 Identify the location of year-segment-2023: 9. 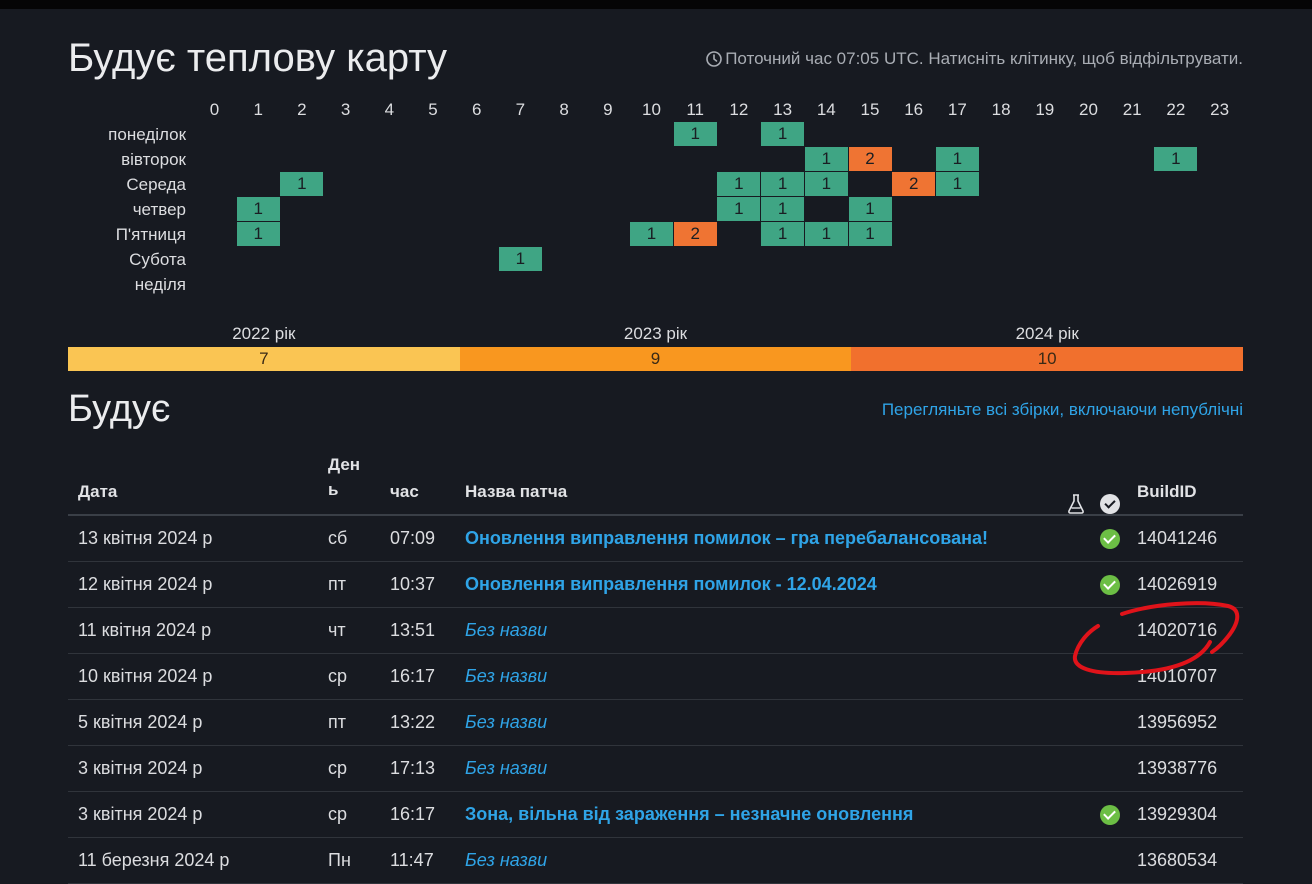
(655, 359).